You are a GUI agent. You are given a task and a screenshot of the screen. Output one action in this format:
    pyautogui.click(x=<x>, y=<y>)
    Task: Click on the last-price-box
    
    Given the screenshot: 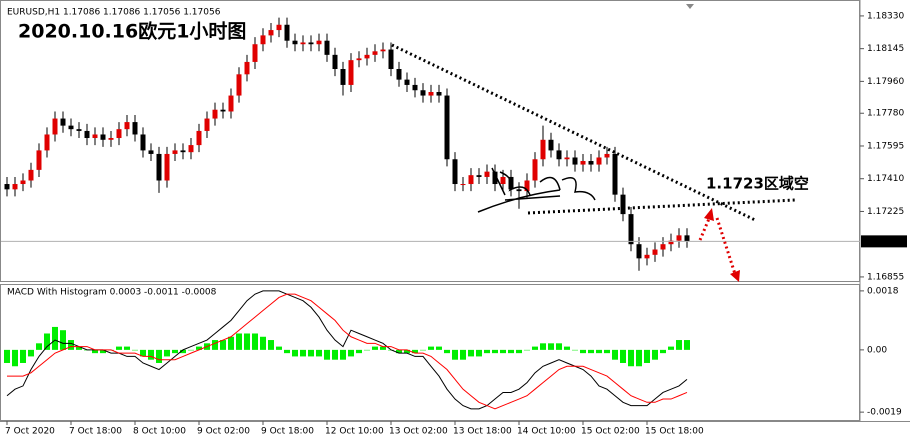 What is the action you would take?
    pyautogui.click(x=884, y=241)
    